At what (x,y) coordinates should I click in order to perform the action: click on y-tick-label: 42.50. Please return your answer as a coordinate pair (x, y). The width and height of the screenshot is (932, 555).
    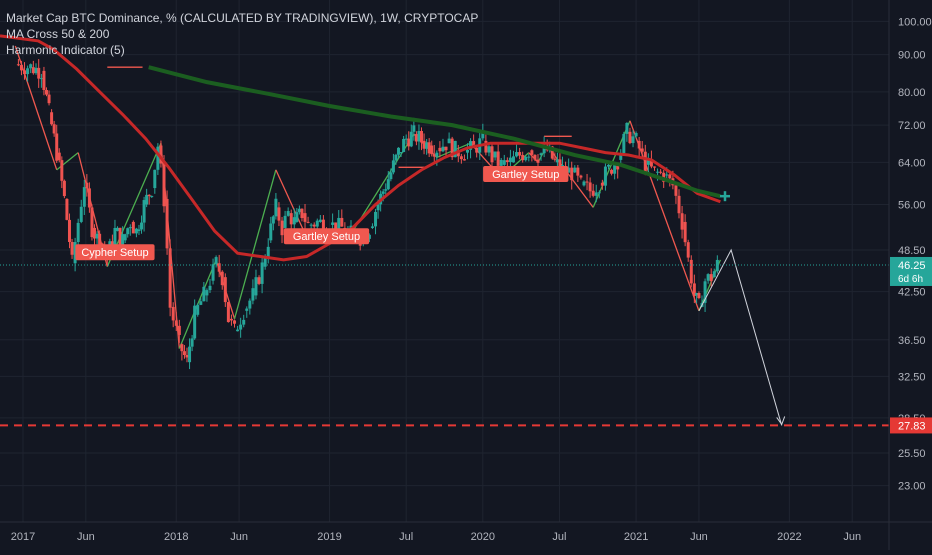
    Looking at the image, I should click on (912, 293).